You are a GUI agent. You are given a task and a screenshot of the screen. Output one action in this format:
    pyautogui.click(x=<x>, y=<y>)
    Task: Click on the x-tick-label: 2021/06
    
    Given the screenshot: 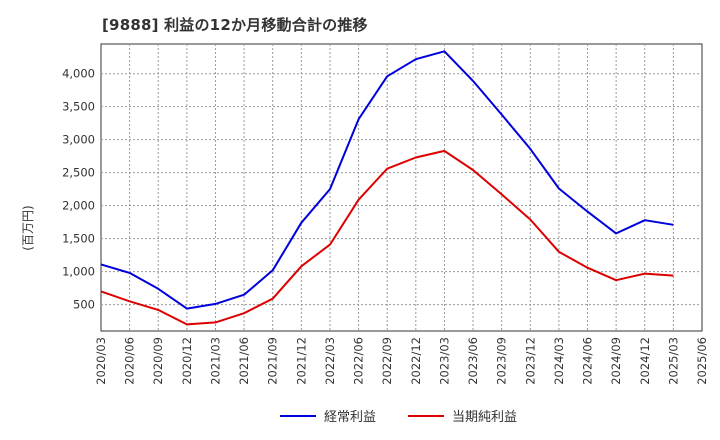 What is the action you would take?
    pyautogui.click(x=244, y=361)
    